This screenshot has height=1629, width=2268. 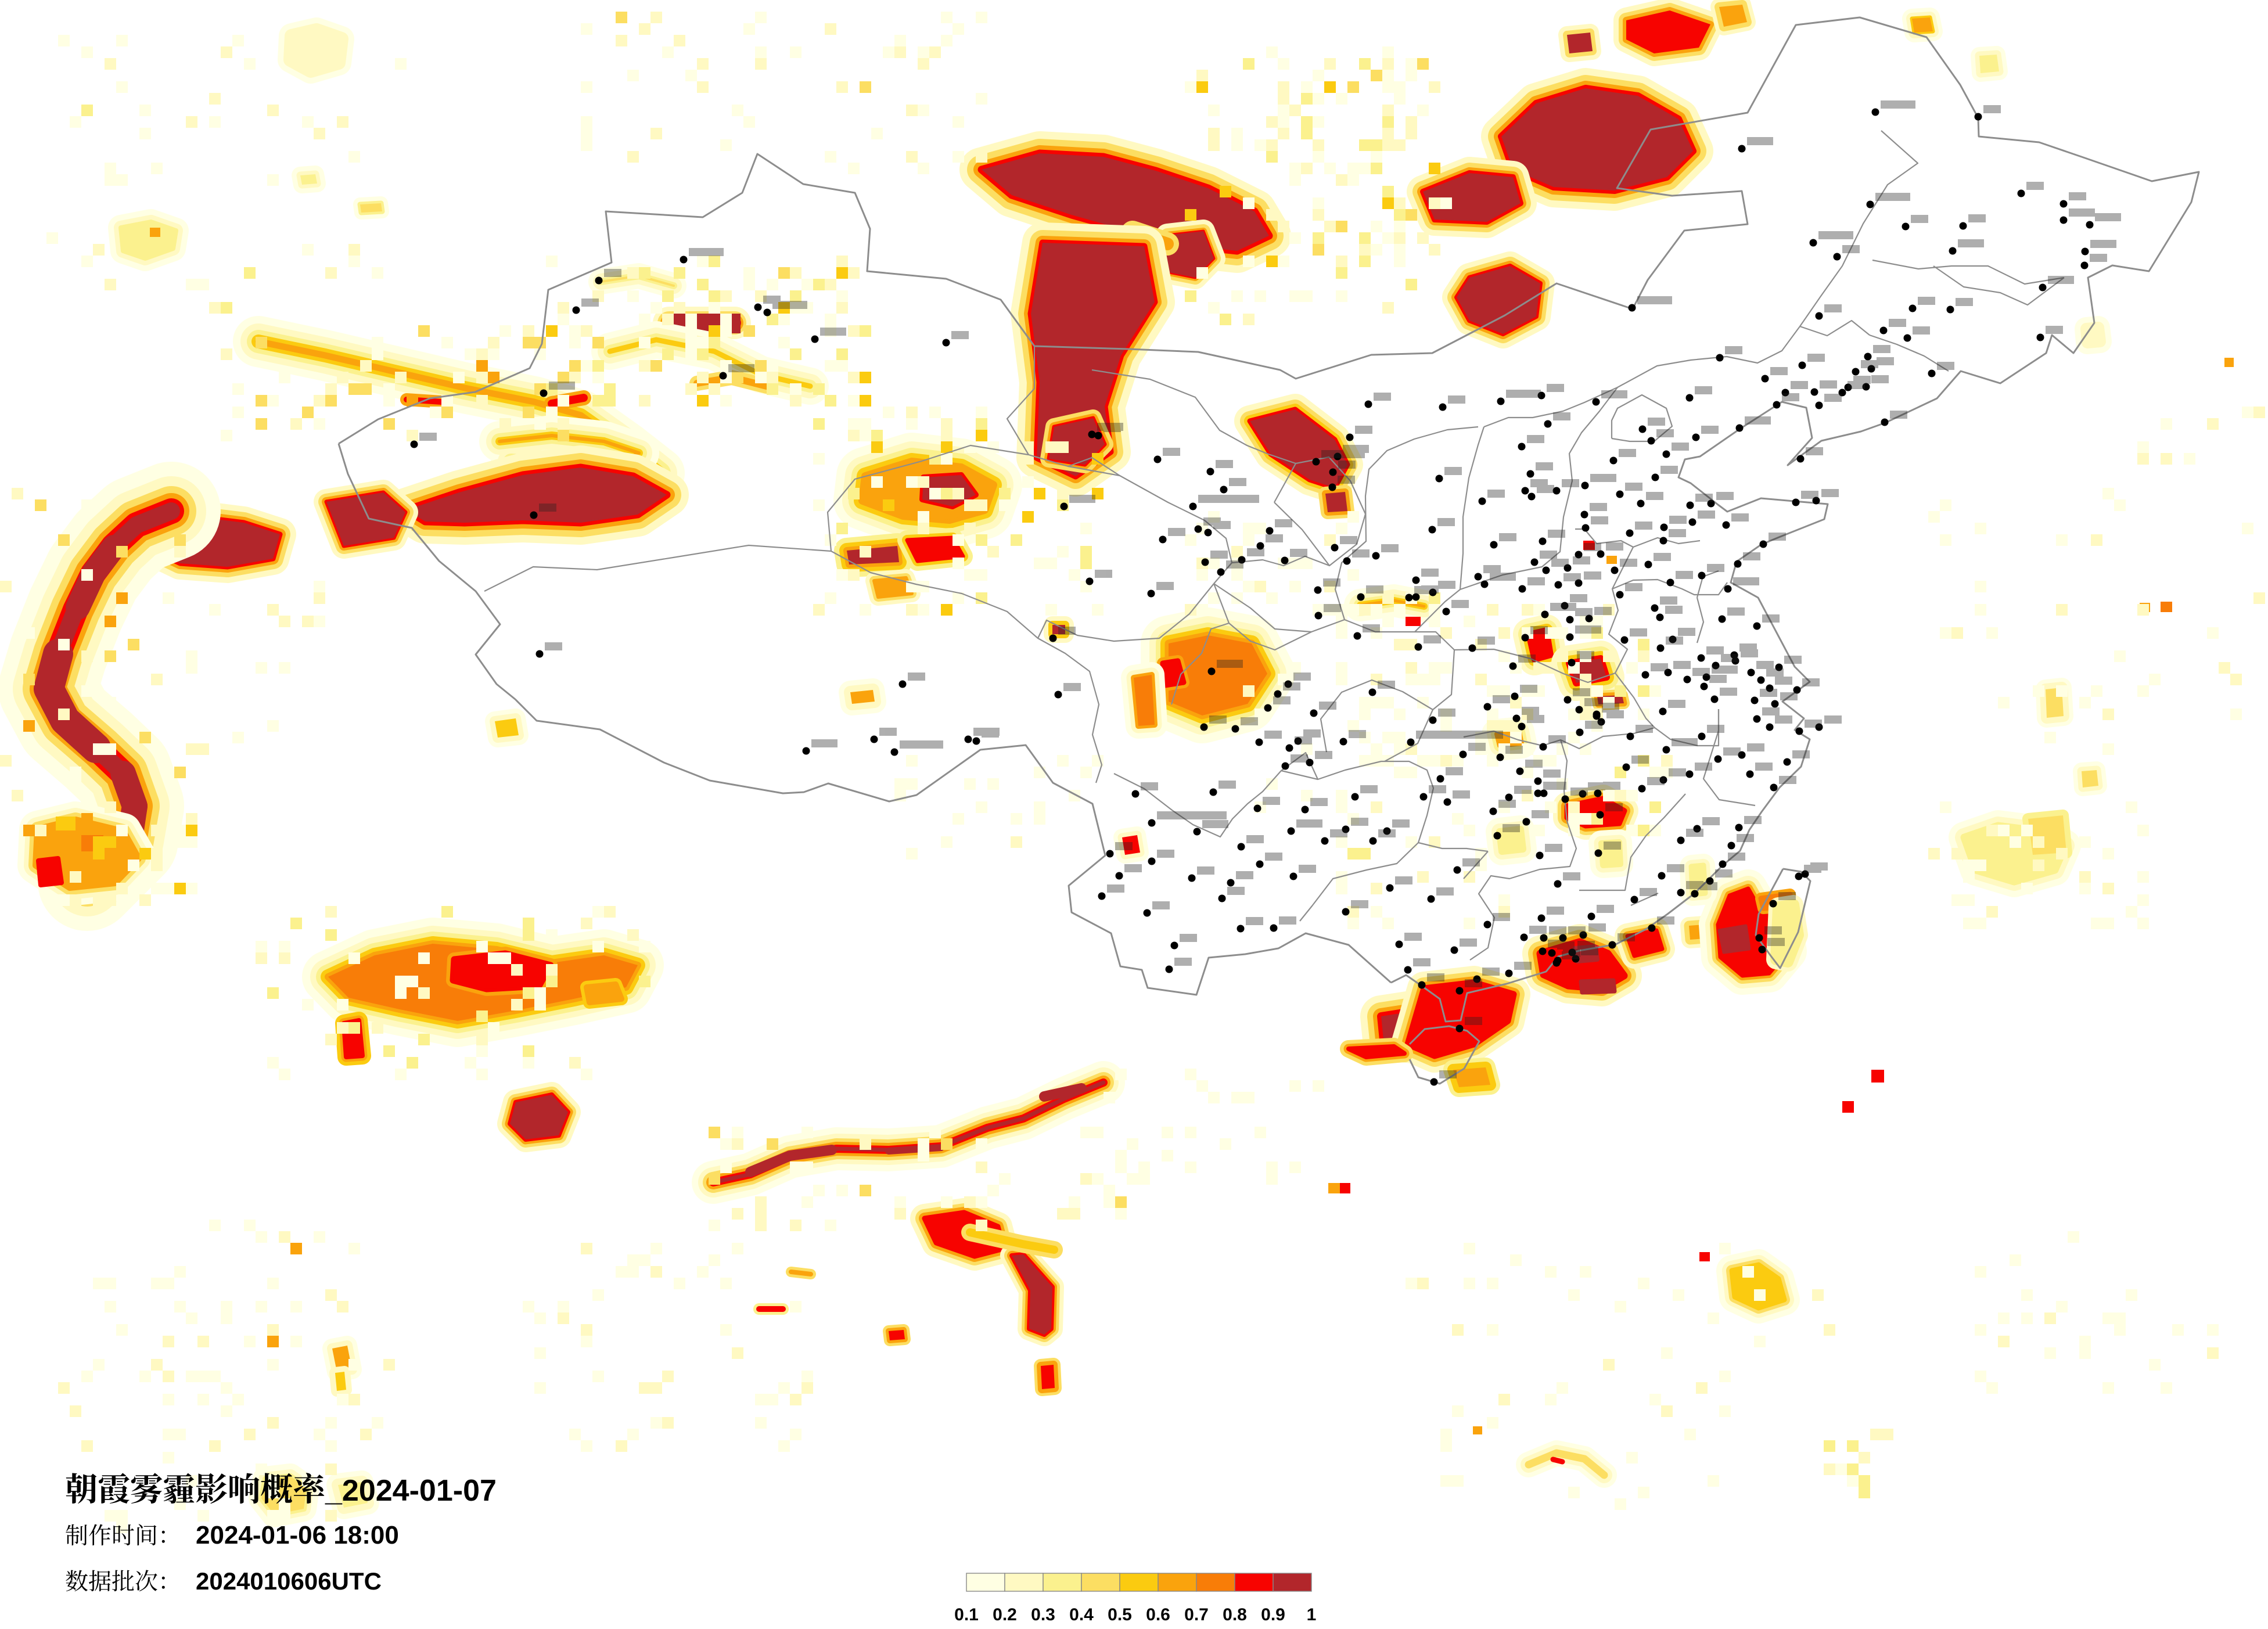 What do you see at coordinates (289, 1581) in the screenshot?
I see `svg-text: 2024010606UTC` at bounding box center [289, 1581].